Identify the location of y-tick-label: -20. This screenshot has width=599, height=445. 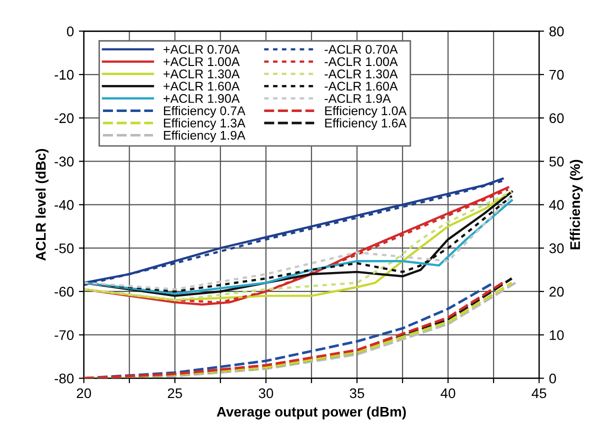
(64, 118).